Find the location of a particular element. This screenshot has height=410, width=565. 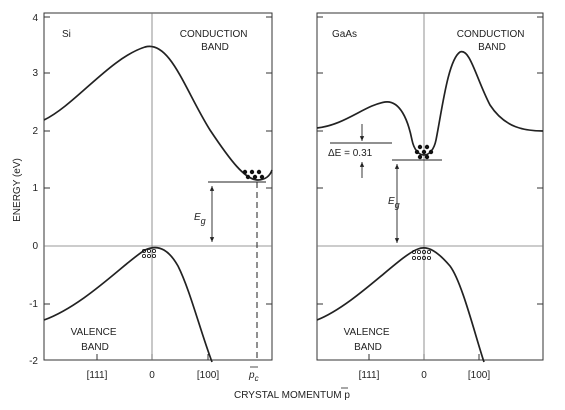

si-x-tick-label: 0 is located at coordinates (152, 375).